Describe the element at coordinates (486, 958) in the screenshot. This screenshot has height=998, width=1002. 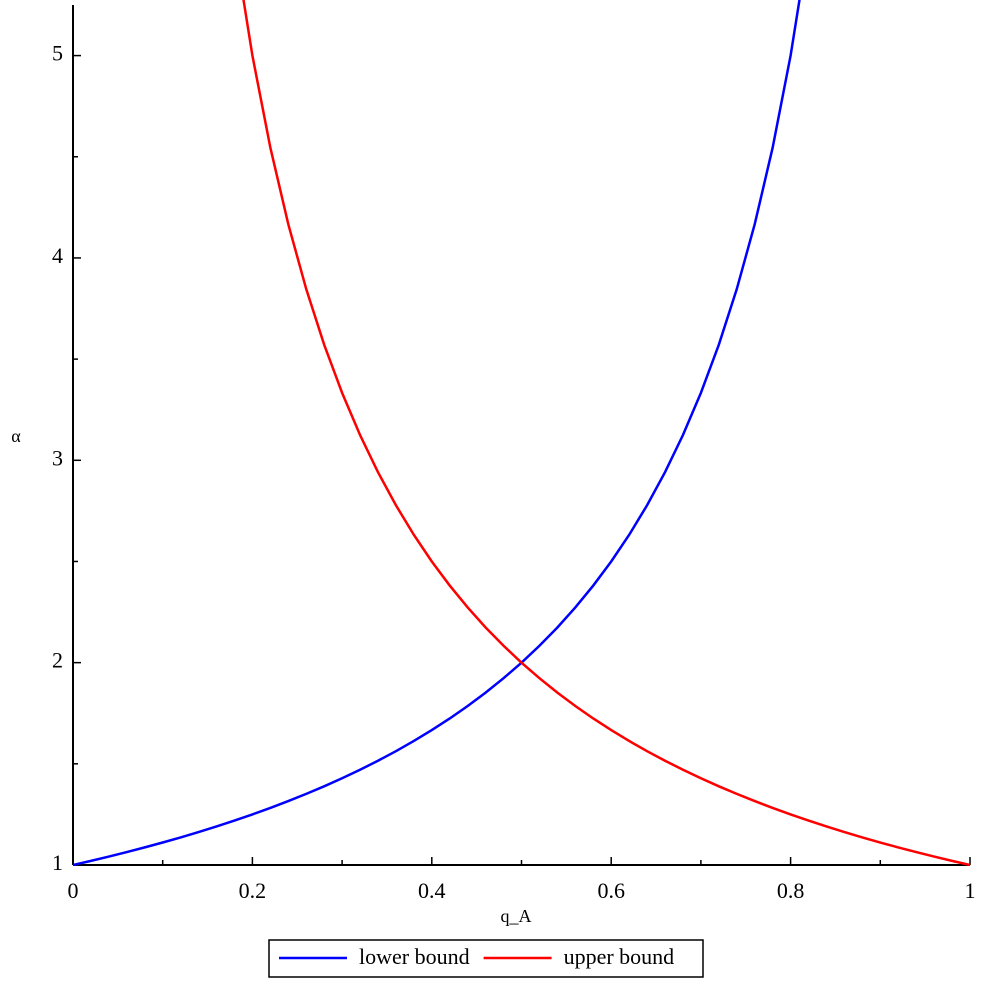
I see `legend-box` at that location.